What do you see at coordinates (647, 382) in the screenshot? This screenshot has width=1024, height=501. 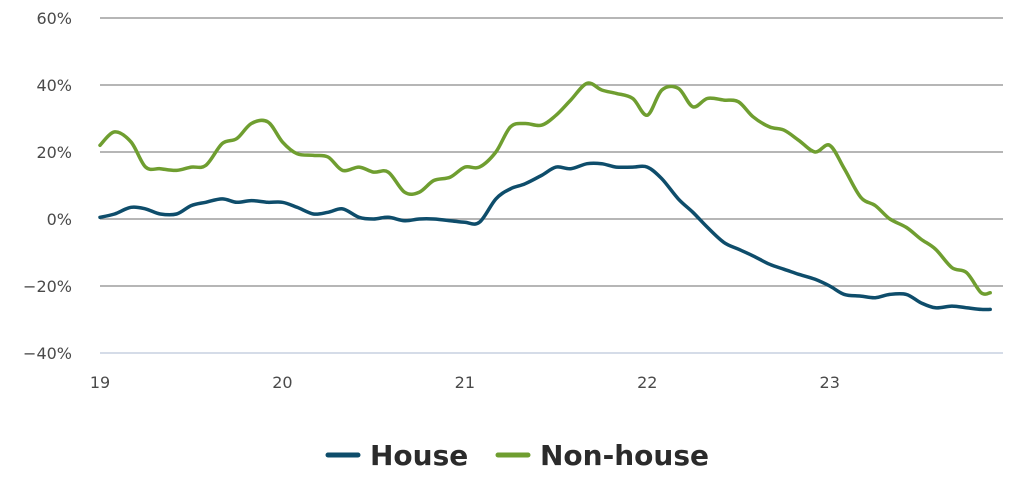 I see `x-tick-label: 22` at bounding box center [647, 382].